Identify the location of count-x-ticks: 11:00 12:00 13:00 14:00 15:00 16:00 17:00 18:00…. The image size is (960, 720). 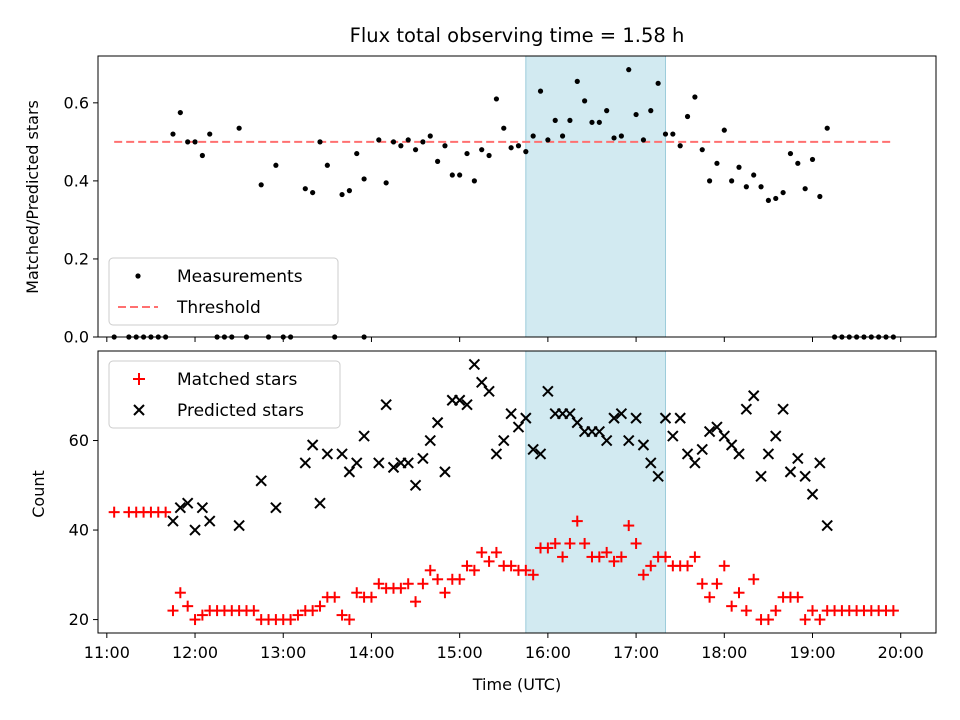
(504, 647).